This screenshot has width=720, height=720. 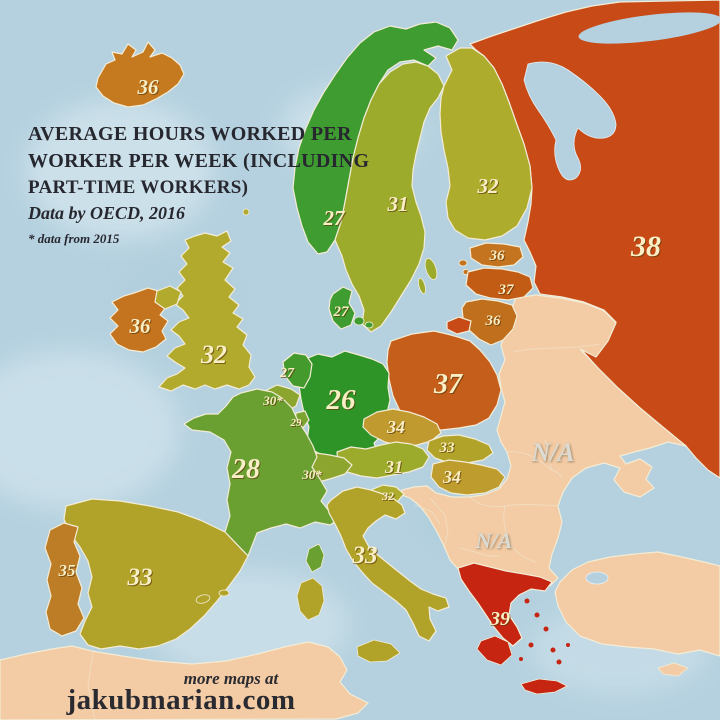 I want to click on title-line-3: PART-TIME WORKERS), so click(x=138, y=187).